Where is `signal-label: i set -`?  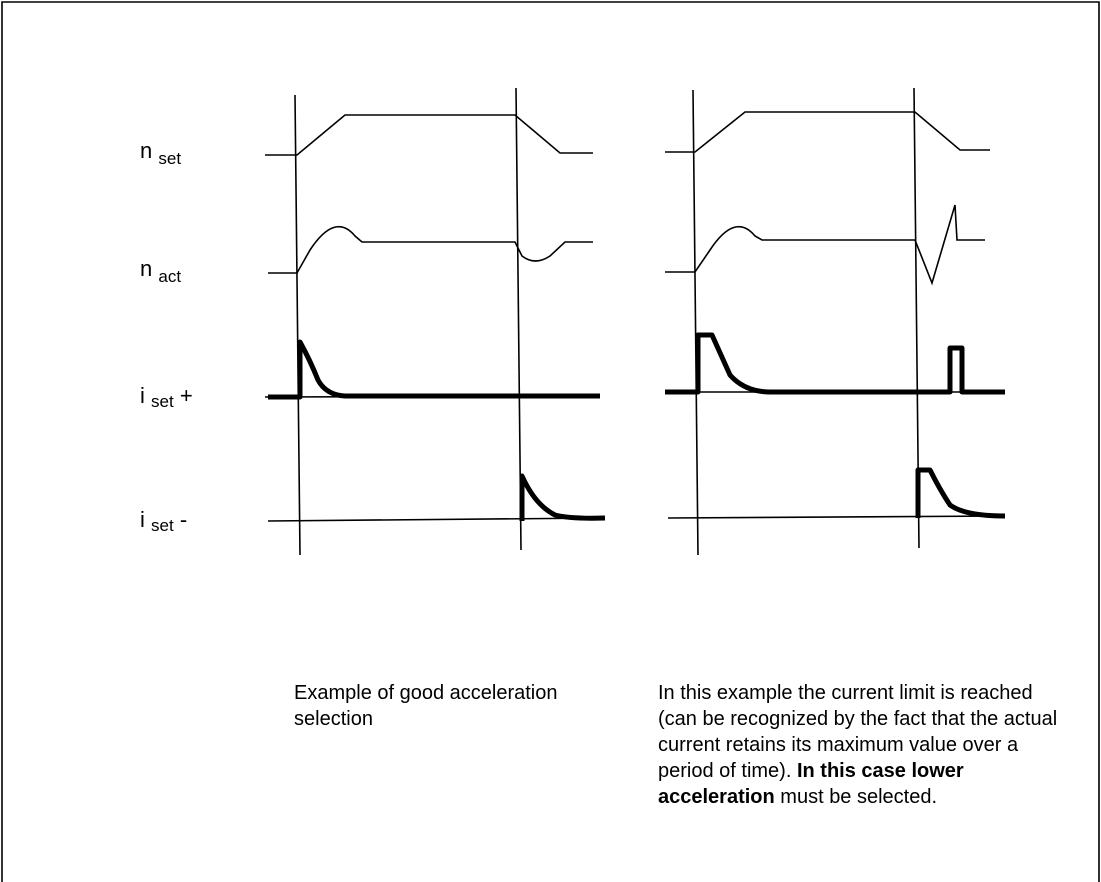
signal-label: i set - is located at coordinates (163, 521).